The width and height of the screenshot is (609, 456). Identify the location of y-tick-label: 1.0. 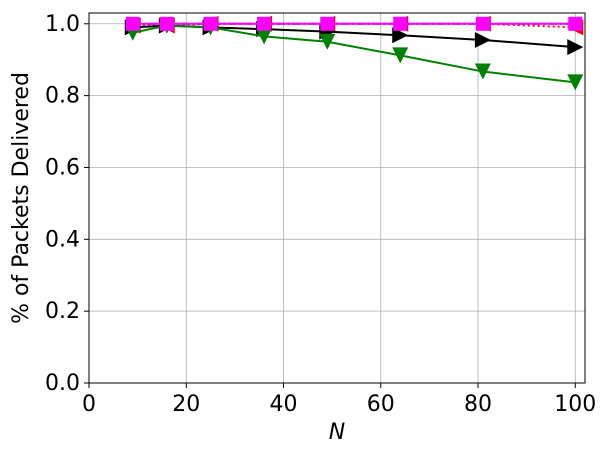
(62, 24).